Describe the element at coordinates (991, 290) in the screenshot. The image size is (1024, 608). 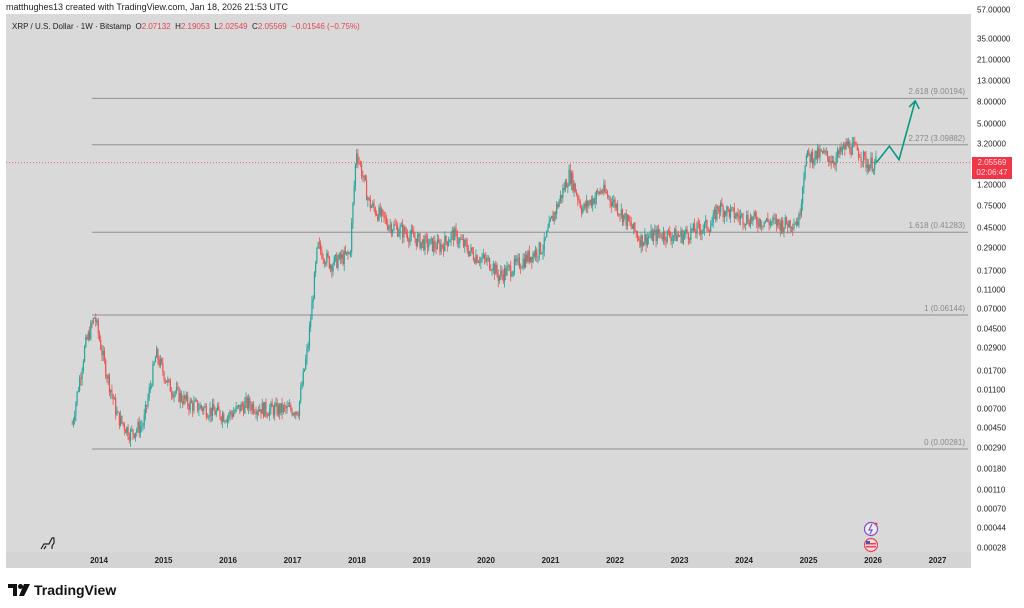
I see `price-axis-label: 0.11000` at that location.